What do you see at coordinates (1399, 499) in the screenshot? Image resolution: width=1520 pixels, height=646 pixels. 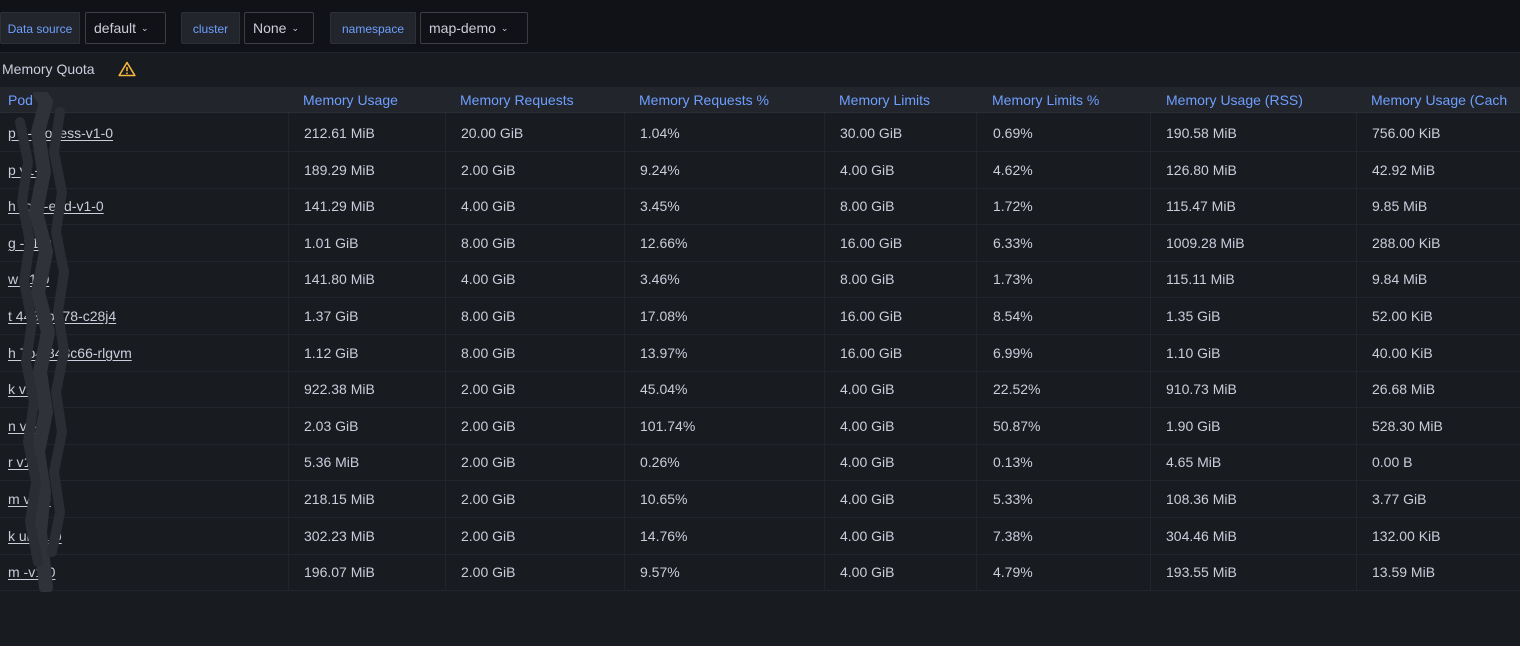 I see `memory-usage-cache-cell: 3.77 GiB` at bounding box center [1399, 499].